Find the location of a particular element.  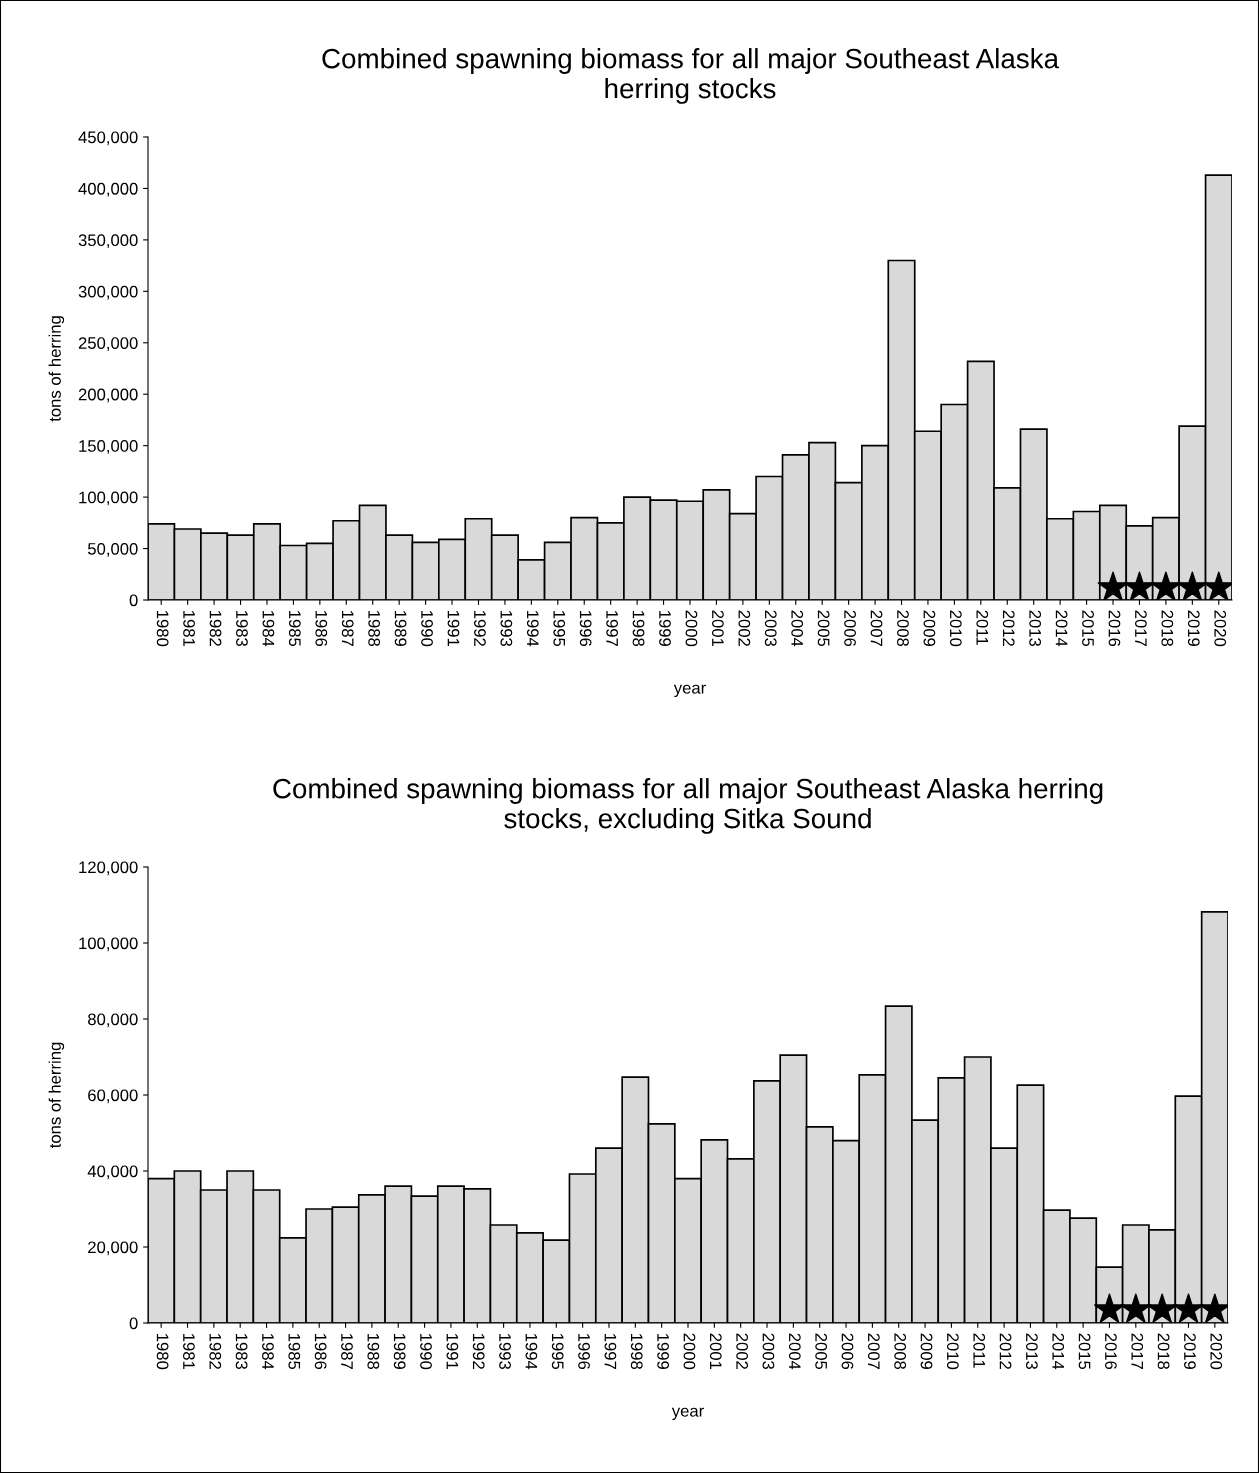

y-tick-label: 200,000 is located at coordinates (108, 395).